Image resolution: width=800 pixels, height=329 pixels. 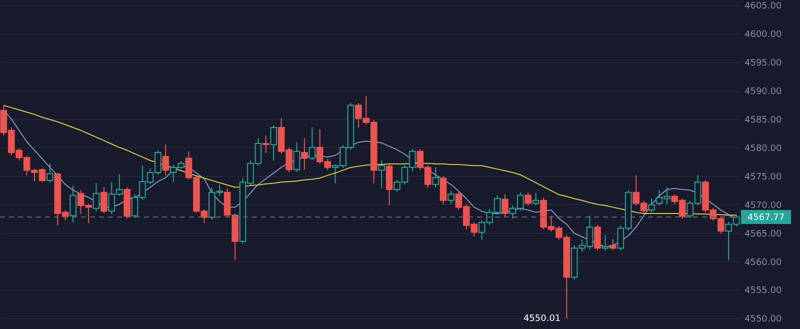 I want to click on y-tick-label: 4590.00, so click(x=763, y=92).